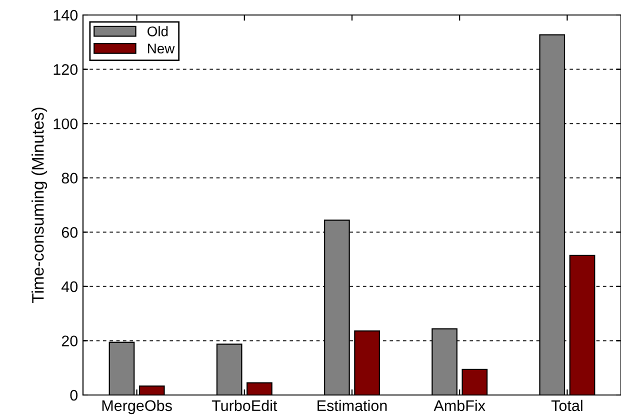 The image size is (621, 420). Describe the element at coordinates (70, 341) in the screenshot. I see `y-tick-label: 20` at that location.